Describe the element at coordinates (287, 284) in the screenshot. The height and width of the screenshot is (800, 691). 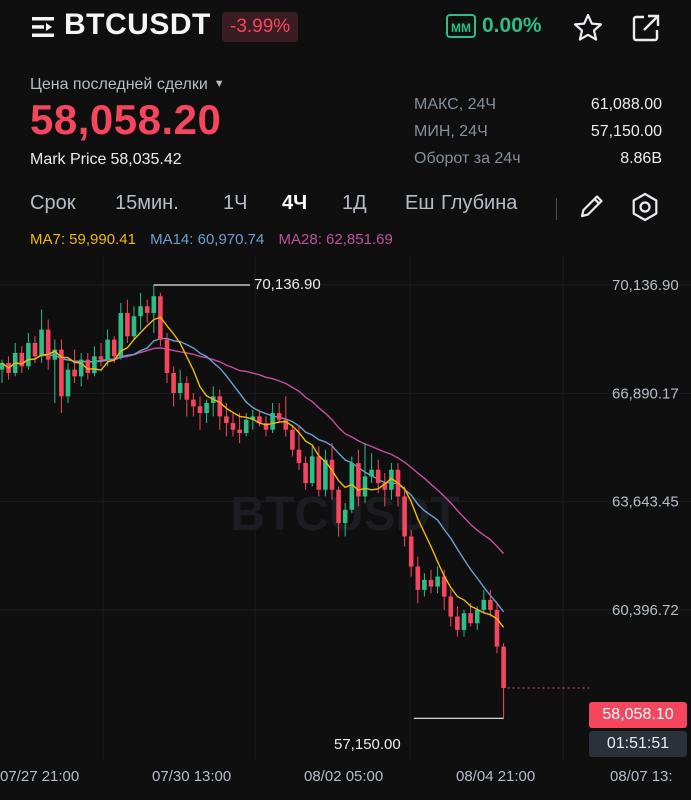
I see `high-annotation: 70,136.90` at that location.